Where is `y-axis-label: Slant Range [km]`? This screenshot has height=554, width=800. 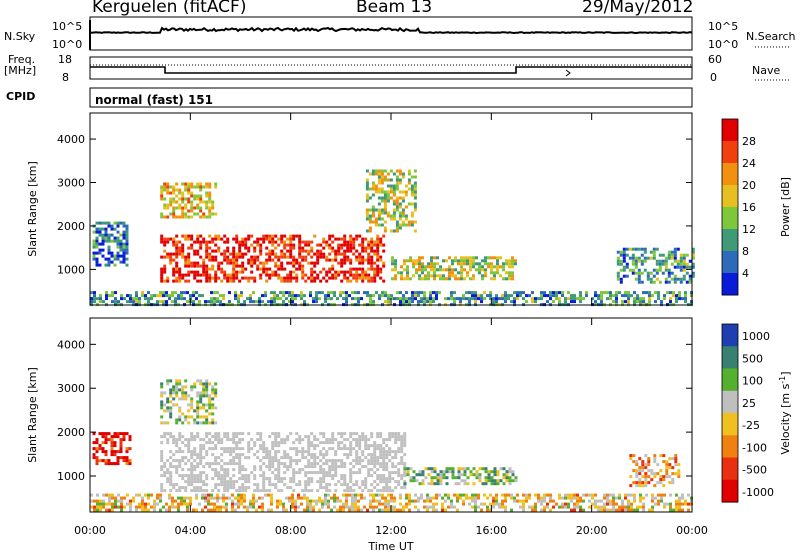
y-axis-label: Slant Range [km] is located at coordinates (32, 415).